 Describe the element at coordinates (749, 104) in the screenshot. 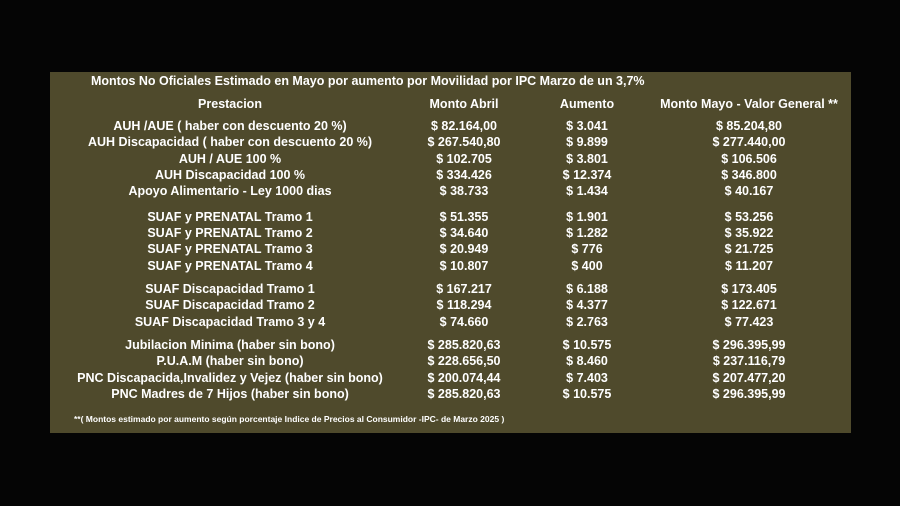

I see `header-monto-mayo: Monto Mayo - Valor General **` at that location.